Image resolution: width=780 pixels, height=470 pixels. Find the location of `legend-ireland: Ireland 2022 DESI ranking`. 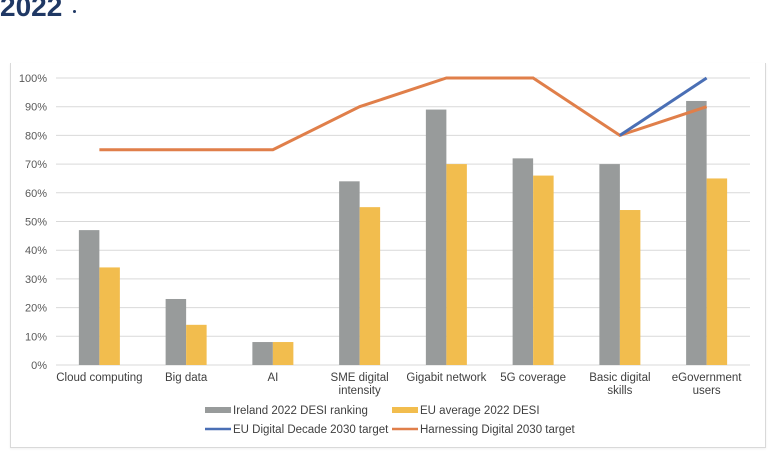

legend-ireland: Ireland 2022 DESI ranking is located at coordinates (286, 411).